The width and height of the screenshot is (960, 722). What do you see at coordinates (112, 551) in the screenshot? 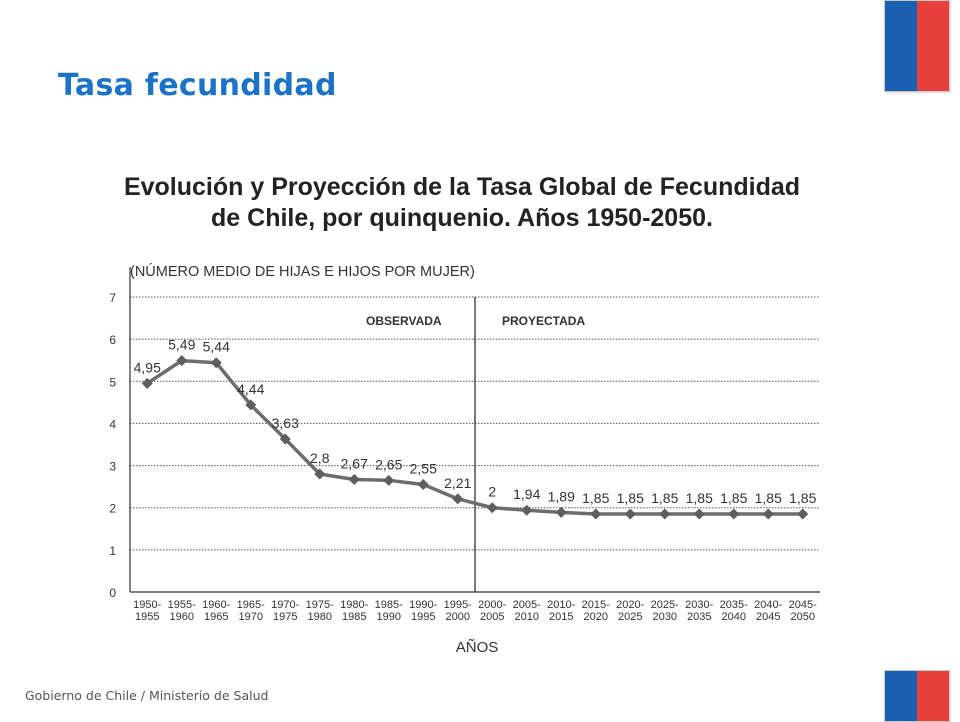
I see `y-tick-label: 1` at bounding box center [112, 551].